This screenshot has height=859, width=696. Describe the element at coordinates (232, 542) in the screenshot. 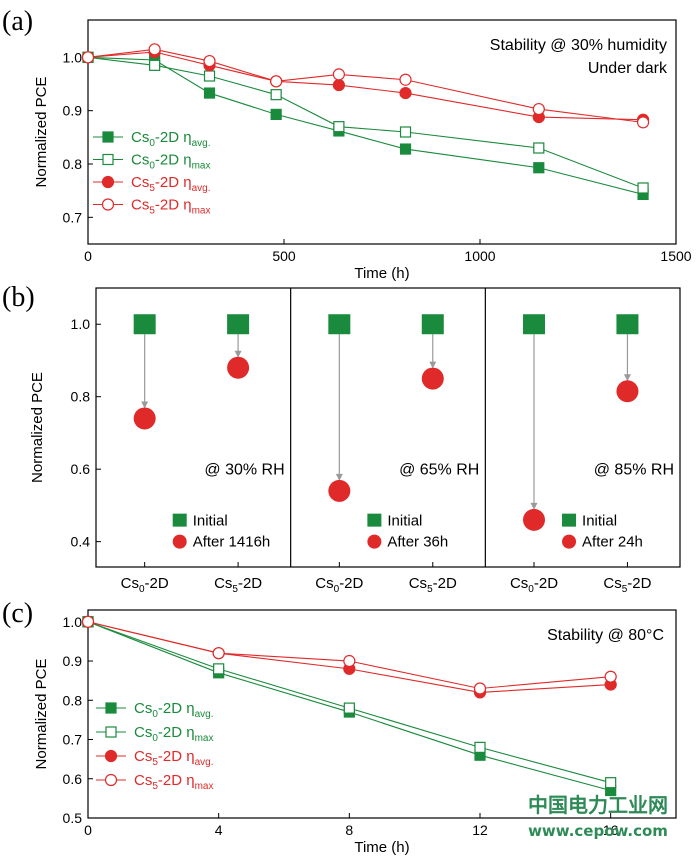

I see `legend-after-label: After 1416h` at that location.